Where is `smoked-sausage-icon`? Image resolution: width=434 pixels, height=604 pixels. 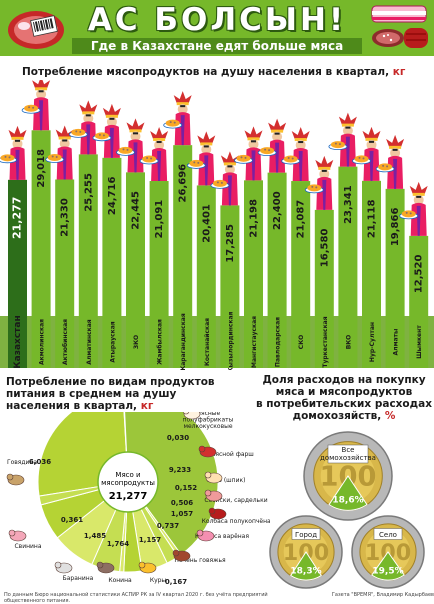
smoked-sausage-icon is located at coordinates (217, 513).